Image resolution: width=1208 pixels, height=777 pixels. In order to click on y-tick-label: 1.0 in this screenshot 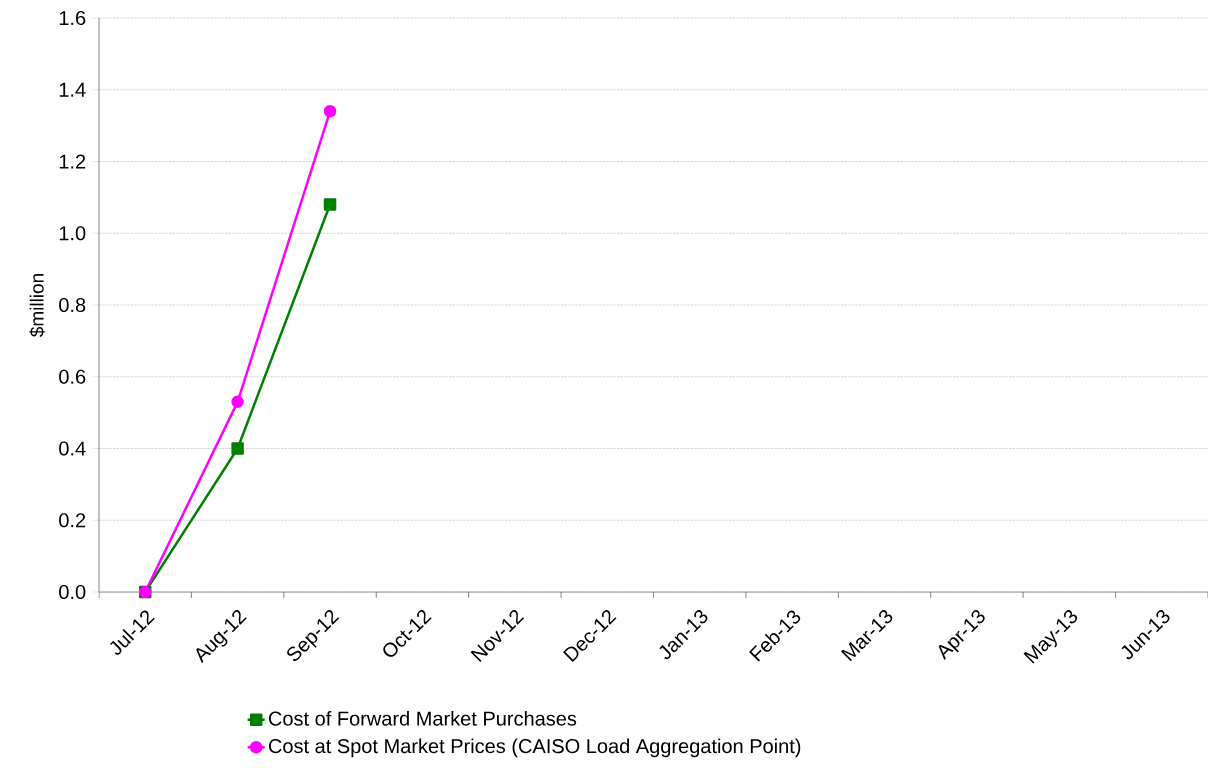, I will do `click(72, 233)`.